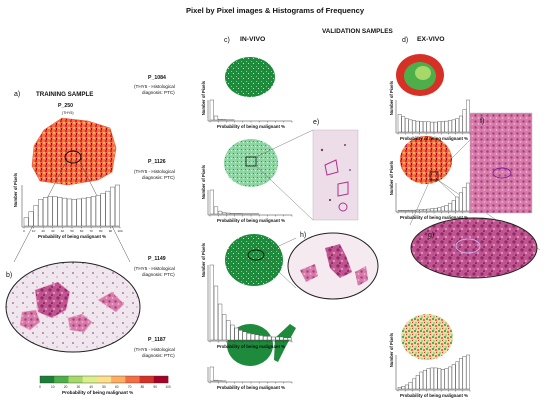 Image resolution: width=550 pixels, height=408 pixels. Describe the element at coordinates (405, 40) in the screenshot. I see `panel-label-d: d)` at that location.